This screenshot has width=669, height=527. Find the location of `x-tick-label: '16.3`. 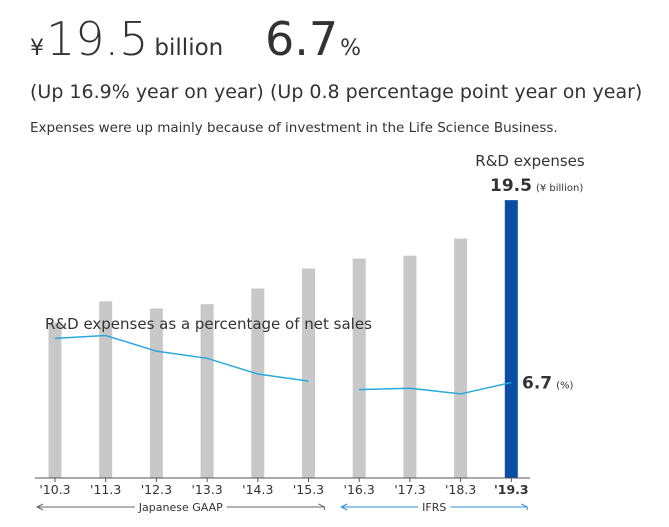

x-tick-label: '16.3 is located at coordinates (359, 489).